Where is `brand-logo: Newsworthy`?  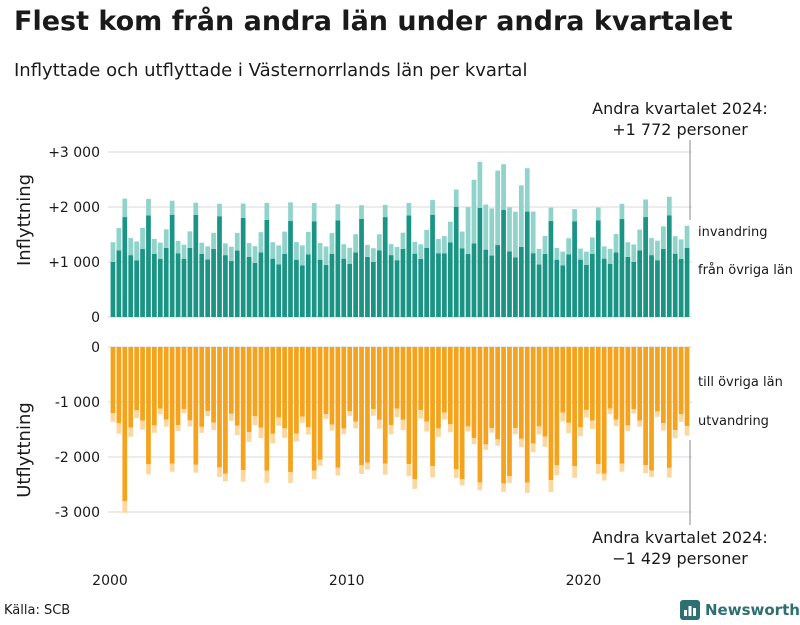 brand-logo: Newsworthy is located at coordinates (740, 610).